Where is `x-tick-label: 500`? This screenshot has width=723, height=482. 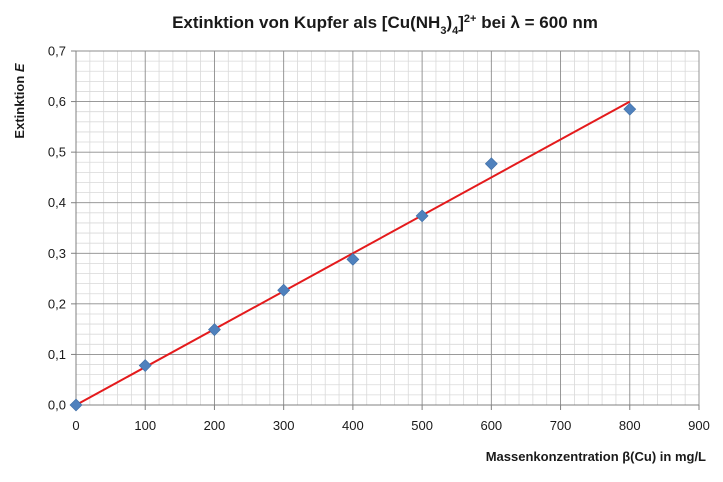
x-tick-label: 500 is located at coordinates (422, 425).